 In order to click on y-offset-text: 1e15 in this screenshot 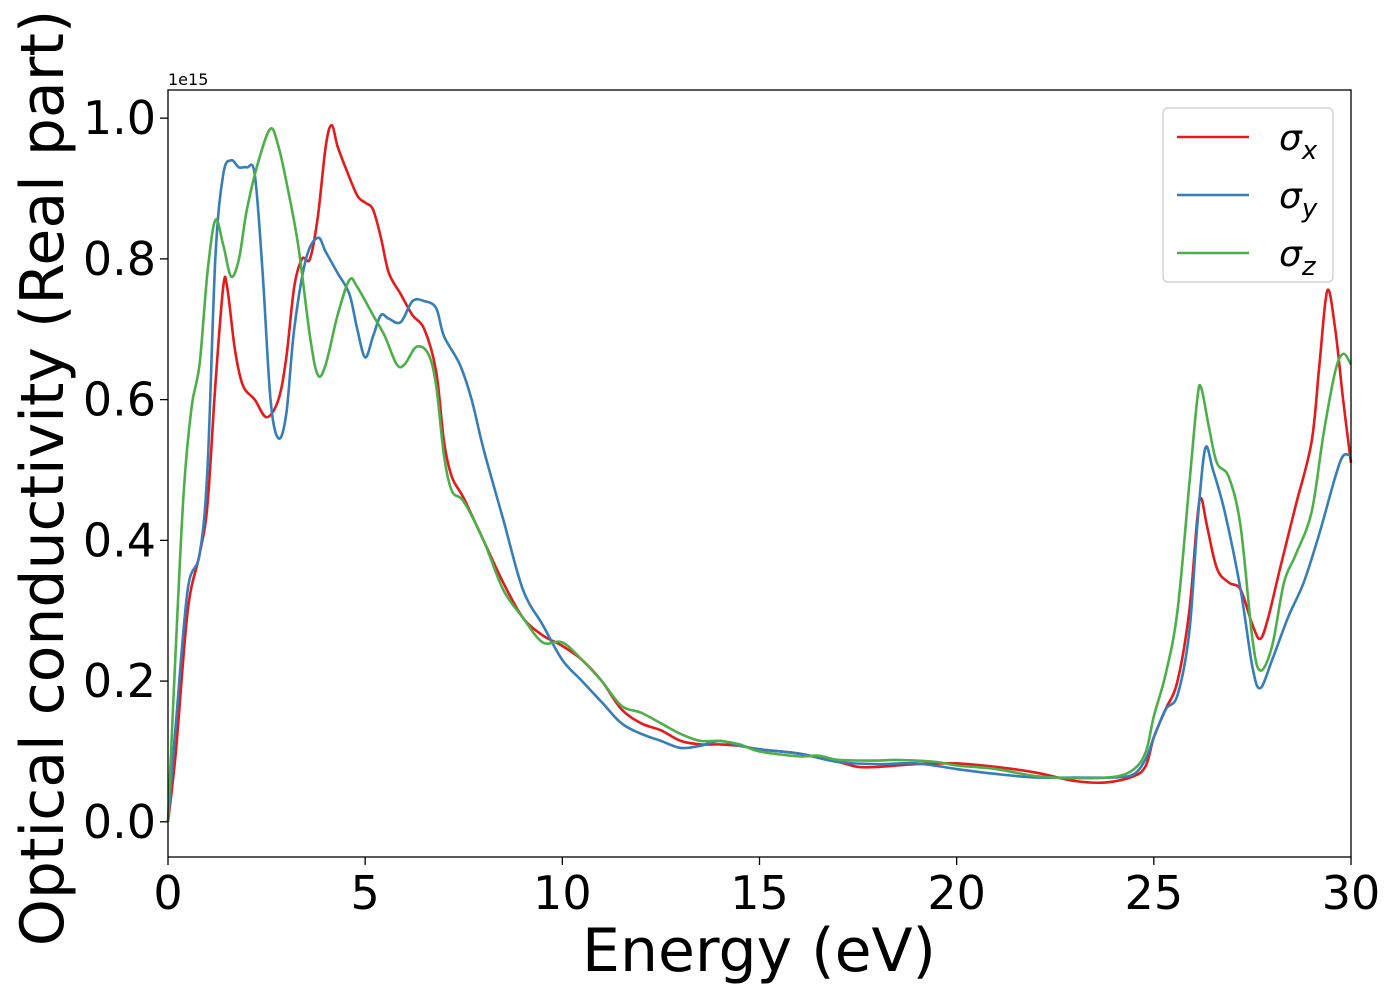, I will do `click(188, 79)`.